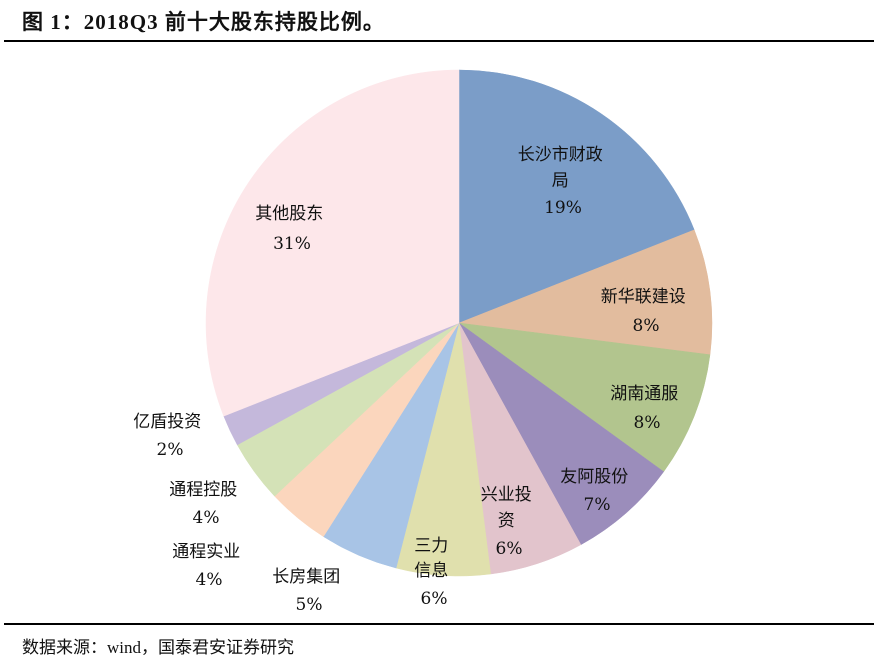 The width and height of the screenshot is (891, 667). What do you see at coordinates (563, 181) in the screenshot?
I see `slice-label-0: 长沙市财政 局 19%` at bounding box center [563, 181].